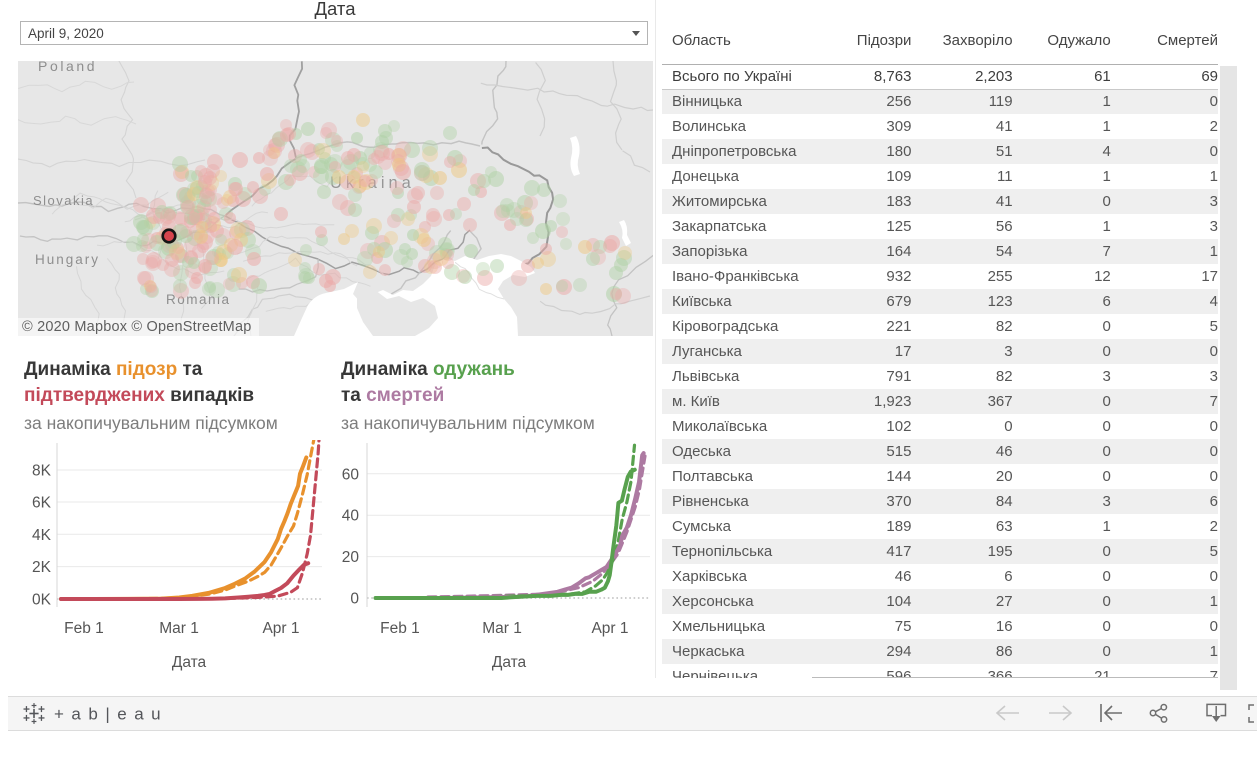  What do you see at coordinates (42, 600) in the screenshot?
I see `svg-text: 0K` at bounding box center [42, 600].